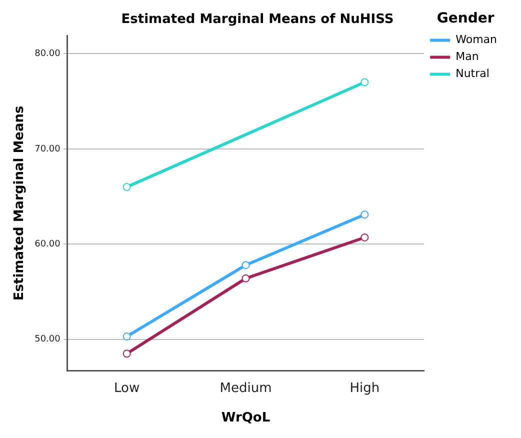 Image resolution: width=521 pixels, height=438 pixels. What do you see at coordinates (20, 203) in the screenshot?
I see `y-axis-title: Estimated Marginal Means` at bounding box center [20, 203].